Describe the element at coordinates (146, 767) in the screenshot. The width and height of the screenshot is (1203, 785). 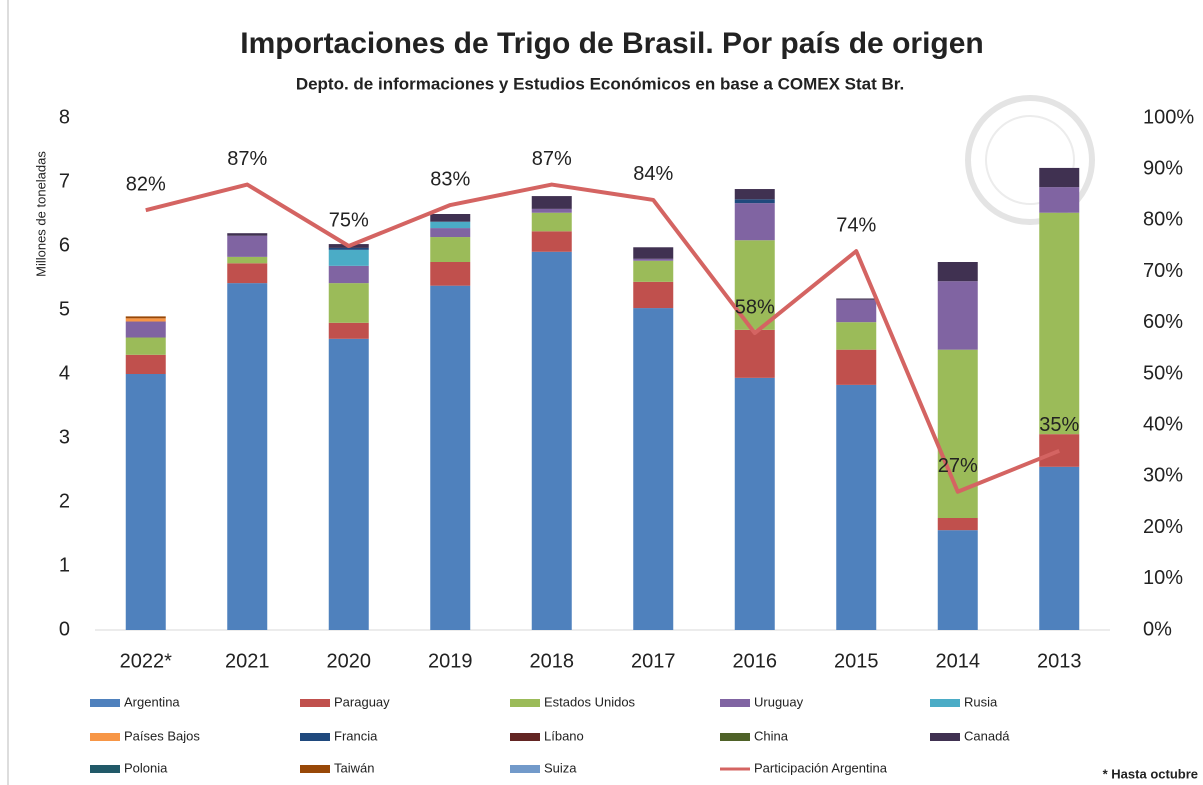
I see `legend-label: Polonia` at that location.